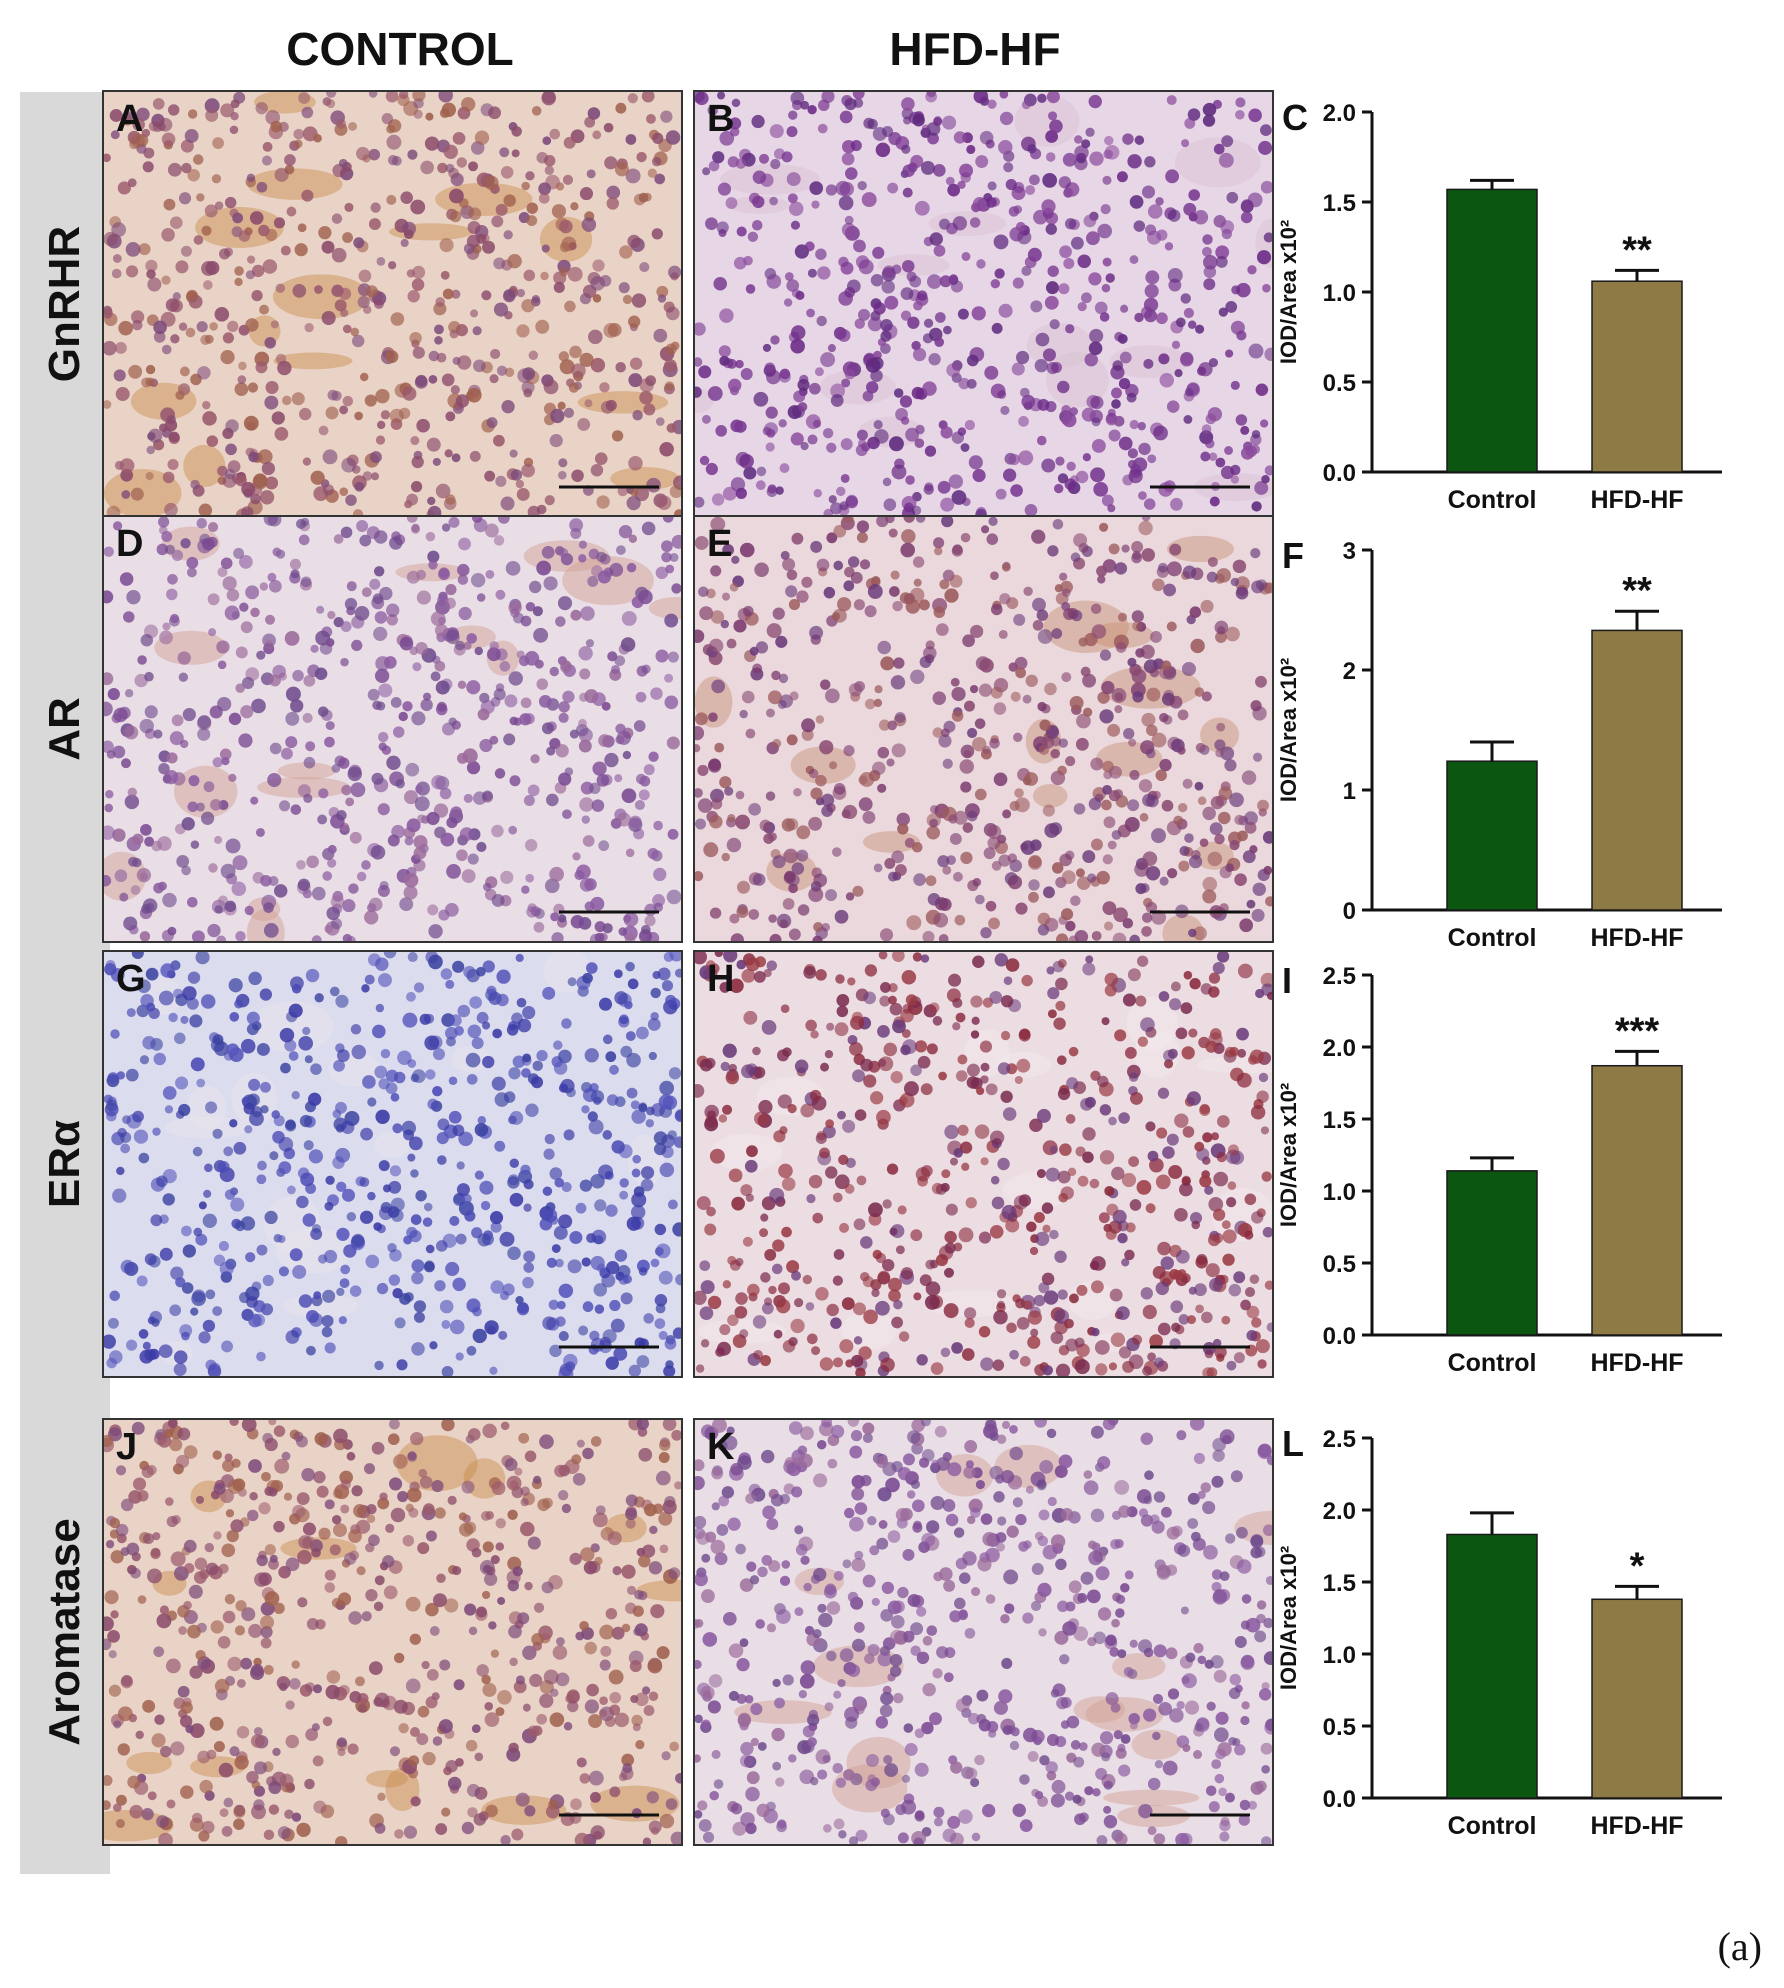 The height and width of the screenshot is (1988, 1784). Describe the element at coordinates (1295, 117) in the screenshot. I see `chart-panel-letter: C` at that location.